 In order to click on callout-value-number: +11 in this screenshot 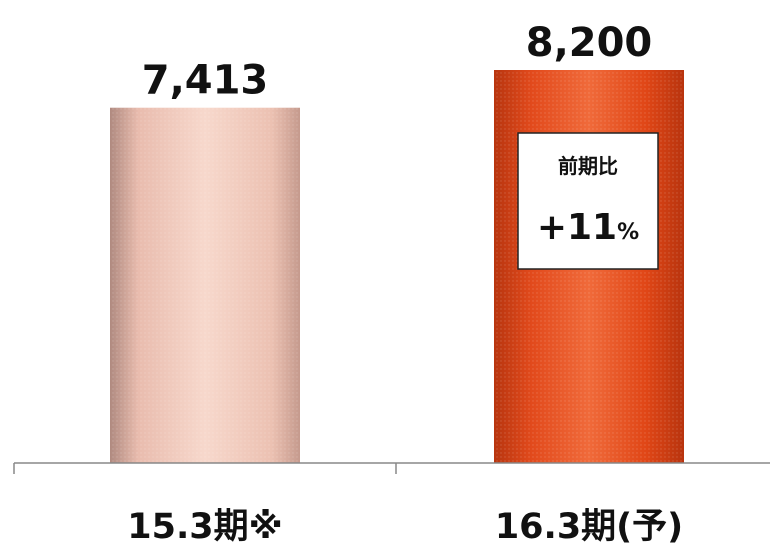, I will do `click(577, 227)`.